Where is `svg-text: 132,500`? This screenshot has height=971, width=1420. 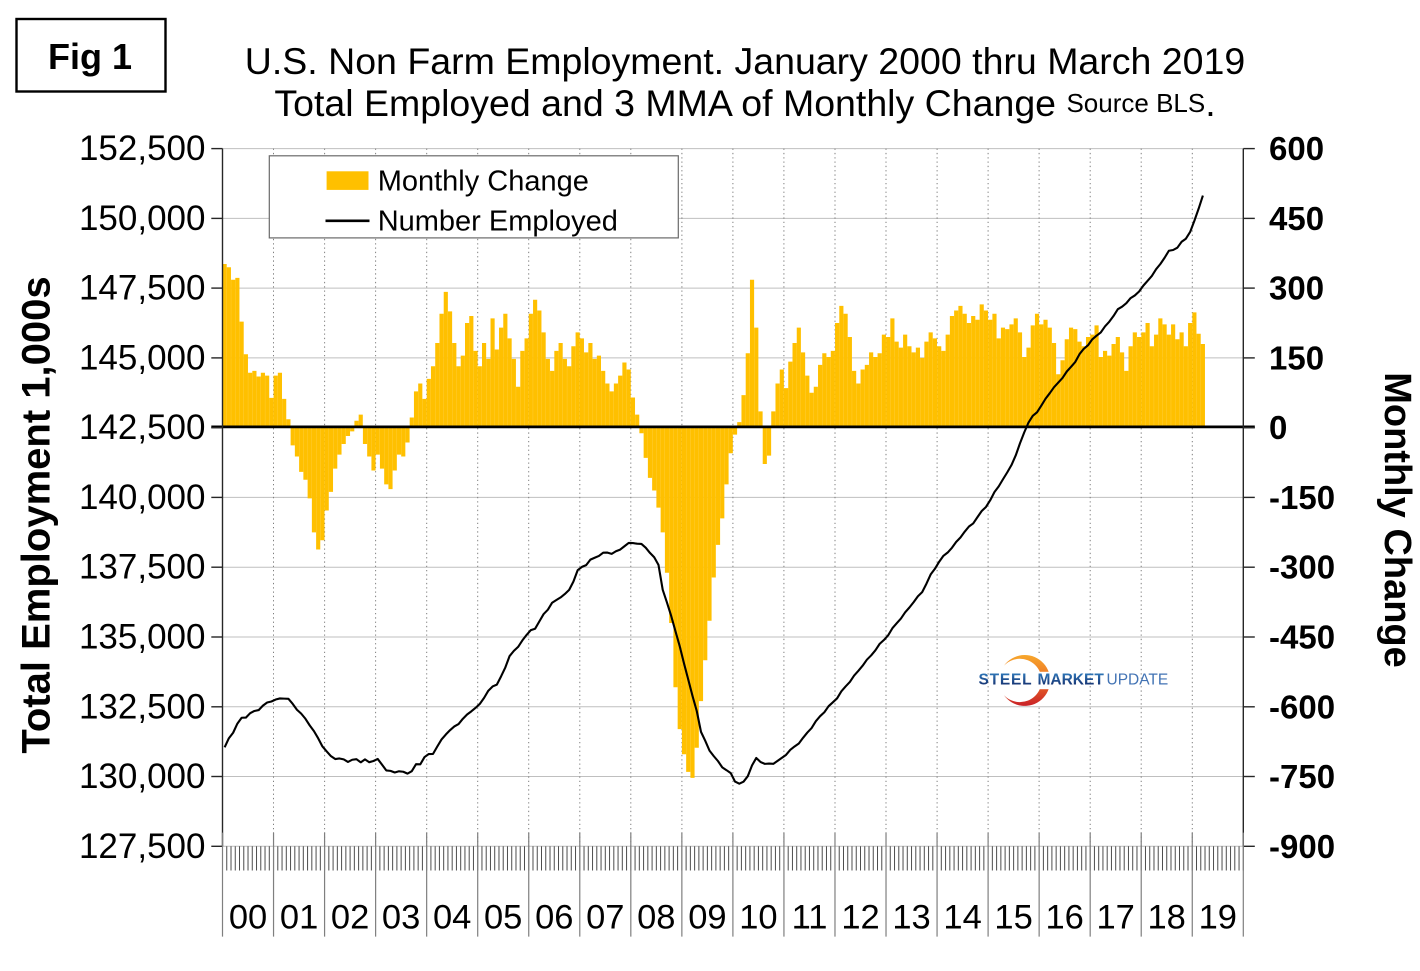 svg-text: 132,500 is located at coordinates (142, 706).